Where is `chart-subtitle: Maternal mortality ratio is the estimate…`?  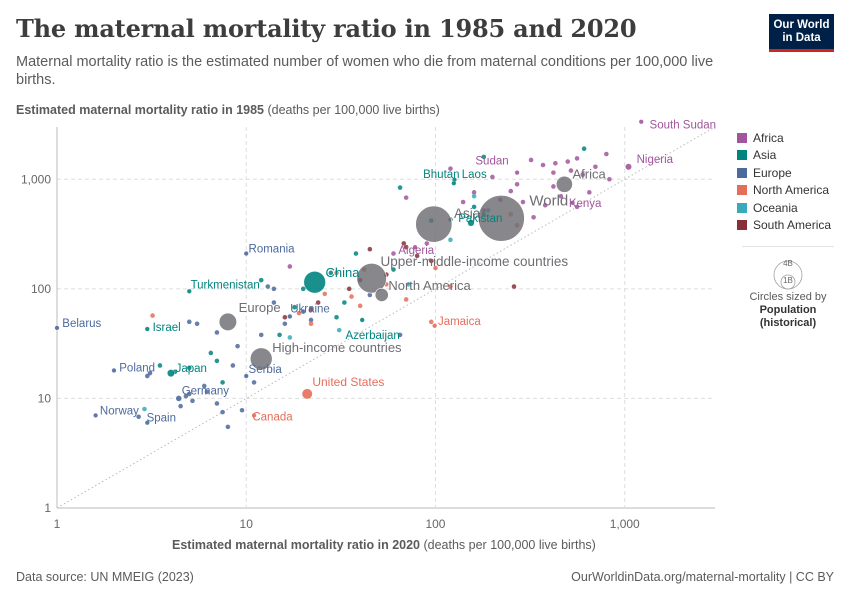
chart-subtitle: Maternal mortality ratio is the estimate… is located at coordinates (365, 71).